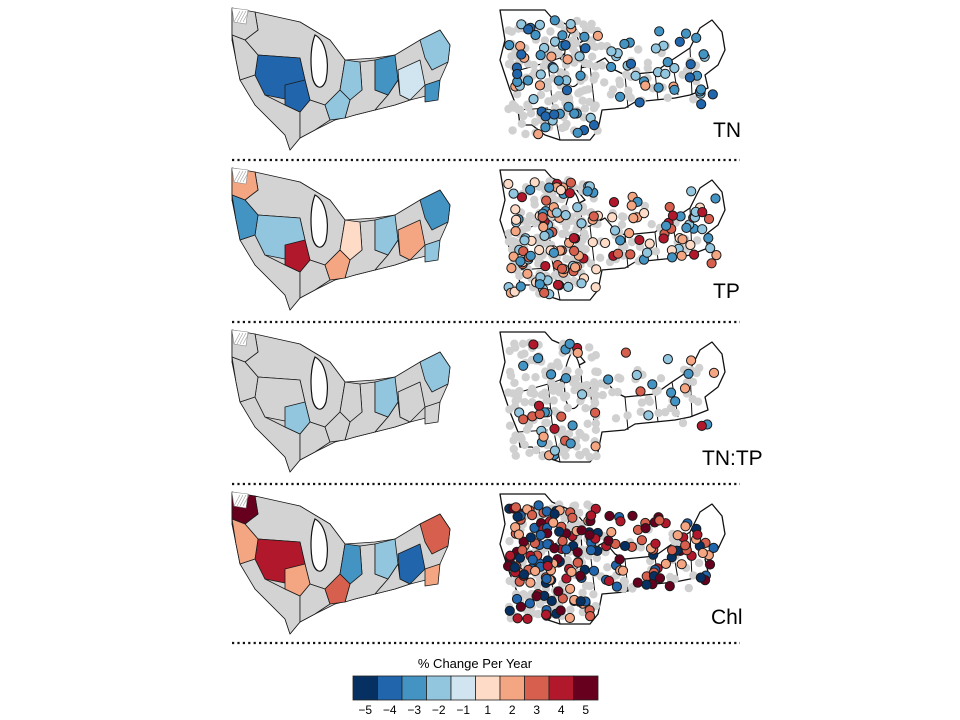  Describe the element at coordinates (485, 239) in the screenshot. I see `panel-row-1: TP` at that location.